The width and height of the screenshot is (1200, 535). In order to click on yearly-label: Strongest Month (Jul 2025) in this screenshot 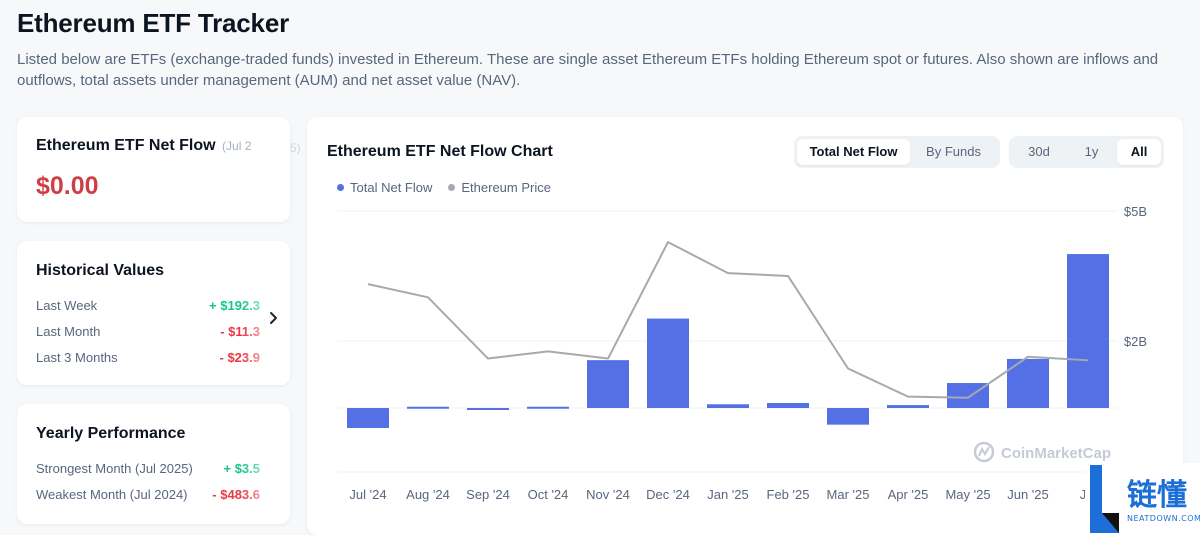, I will do `click(114, 468)`.